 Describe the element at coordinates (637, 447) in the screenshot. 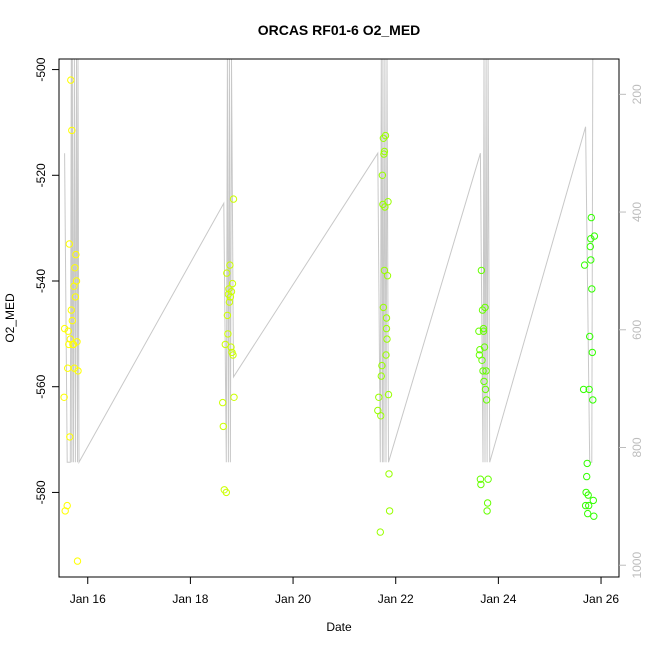

I see `y2-tick-label: 800` at that location.